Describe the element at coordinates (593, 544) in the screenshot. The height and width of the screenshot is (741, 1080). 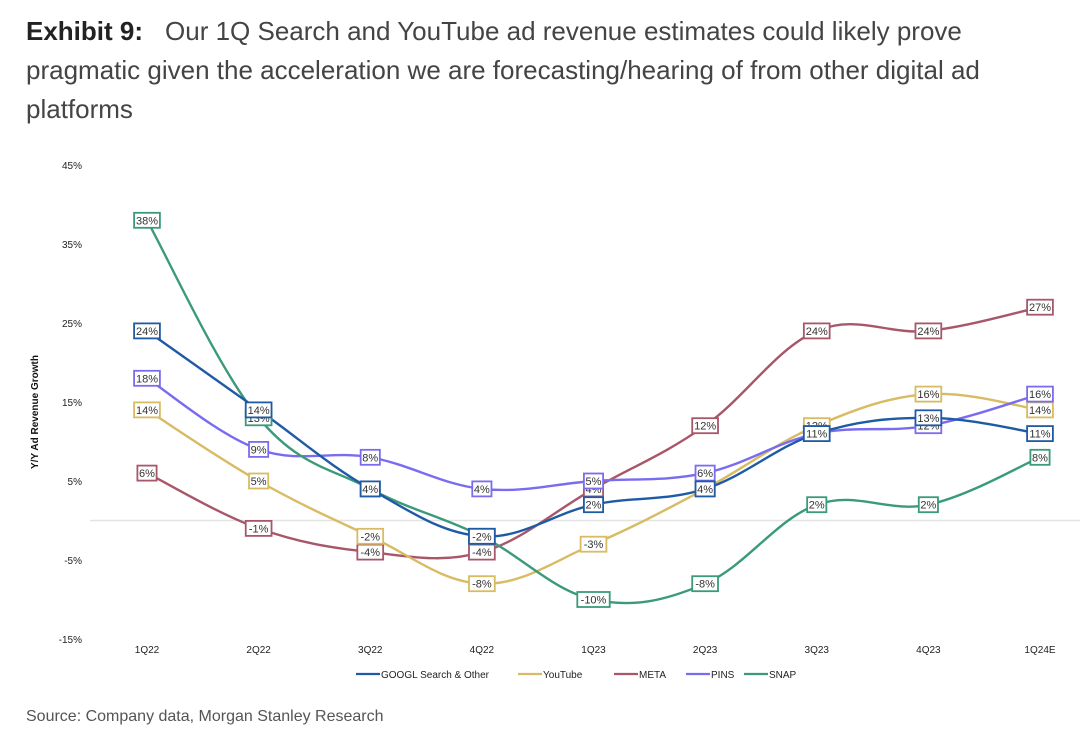
I see `data-label: -3%` at that location.